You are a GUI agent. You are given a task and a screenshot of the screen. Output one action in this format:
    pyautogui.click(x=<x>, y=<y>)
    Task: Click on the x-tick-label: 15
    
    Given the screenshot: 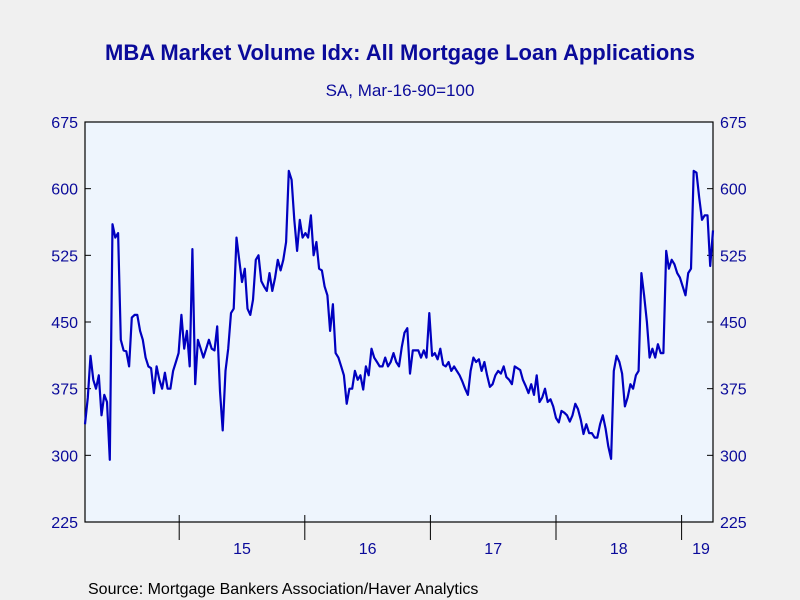 What is the action you would take?
    pyautogui.click(x=242, y=549)
    